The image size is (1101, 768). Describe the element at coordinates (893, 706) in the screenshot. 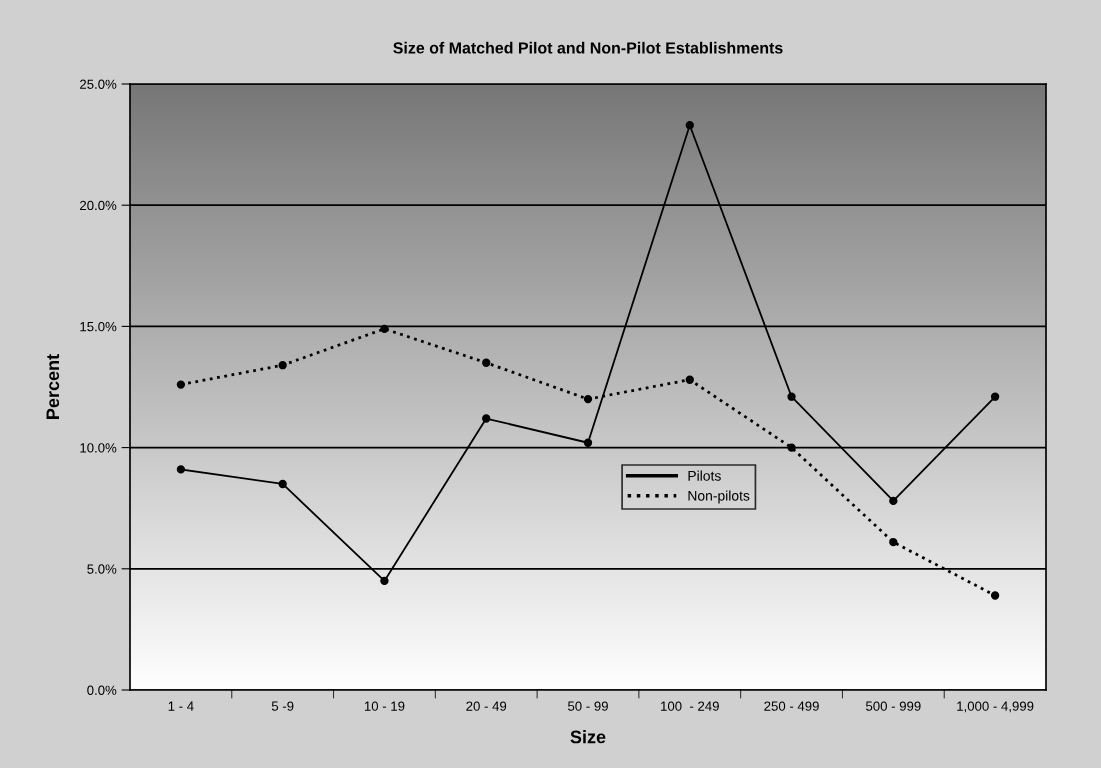

I see `x-tick-label: 500 - 999` at that location.